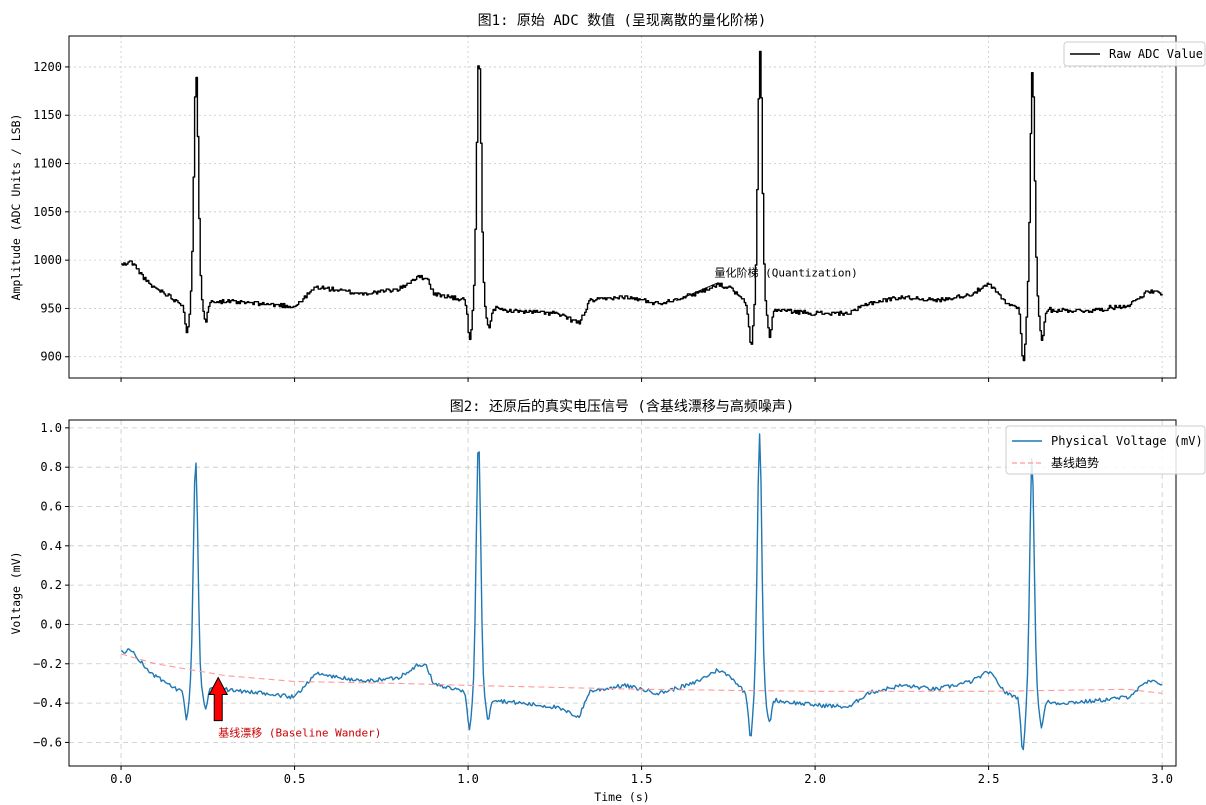 This screenshot has width=1206, height=805. I want to click on baseline-wander-annotation-text: 基线漂移 (Baseline Wander), so click(299, 733).